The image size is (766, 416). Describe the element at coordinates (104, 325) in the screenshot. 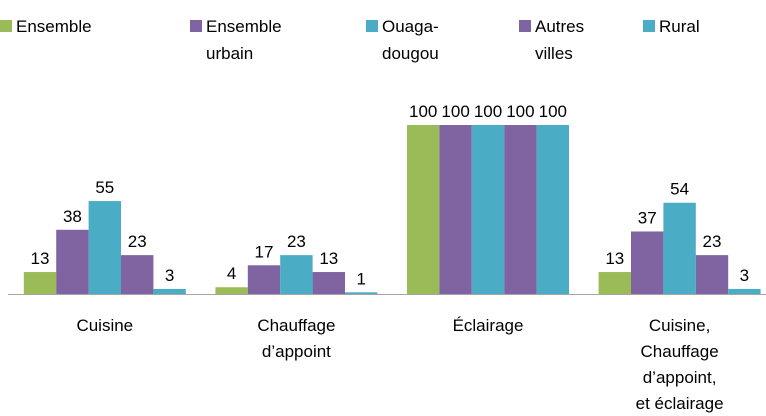

I see `x-tick-label: Cuisine` at that location.